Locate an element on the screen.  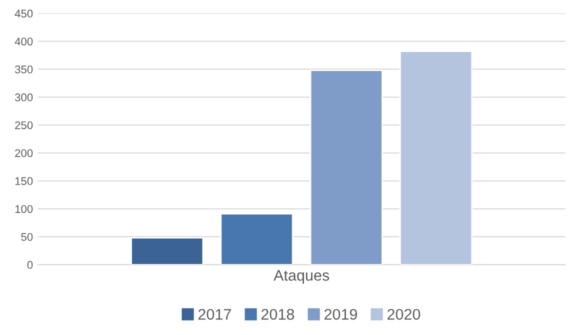
y-tick-label: 150 is located at coordinates (24, 181).